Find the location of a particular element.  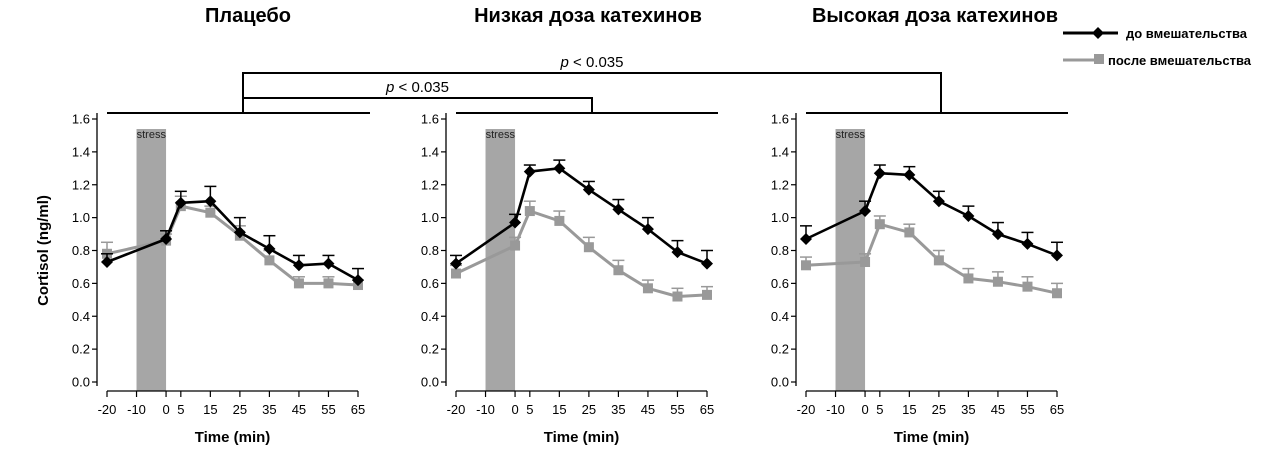

p-symbol: p is located at coordinates (564, 62).